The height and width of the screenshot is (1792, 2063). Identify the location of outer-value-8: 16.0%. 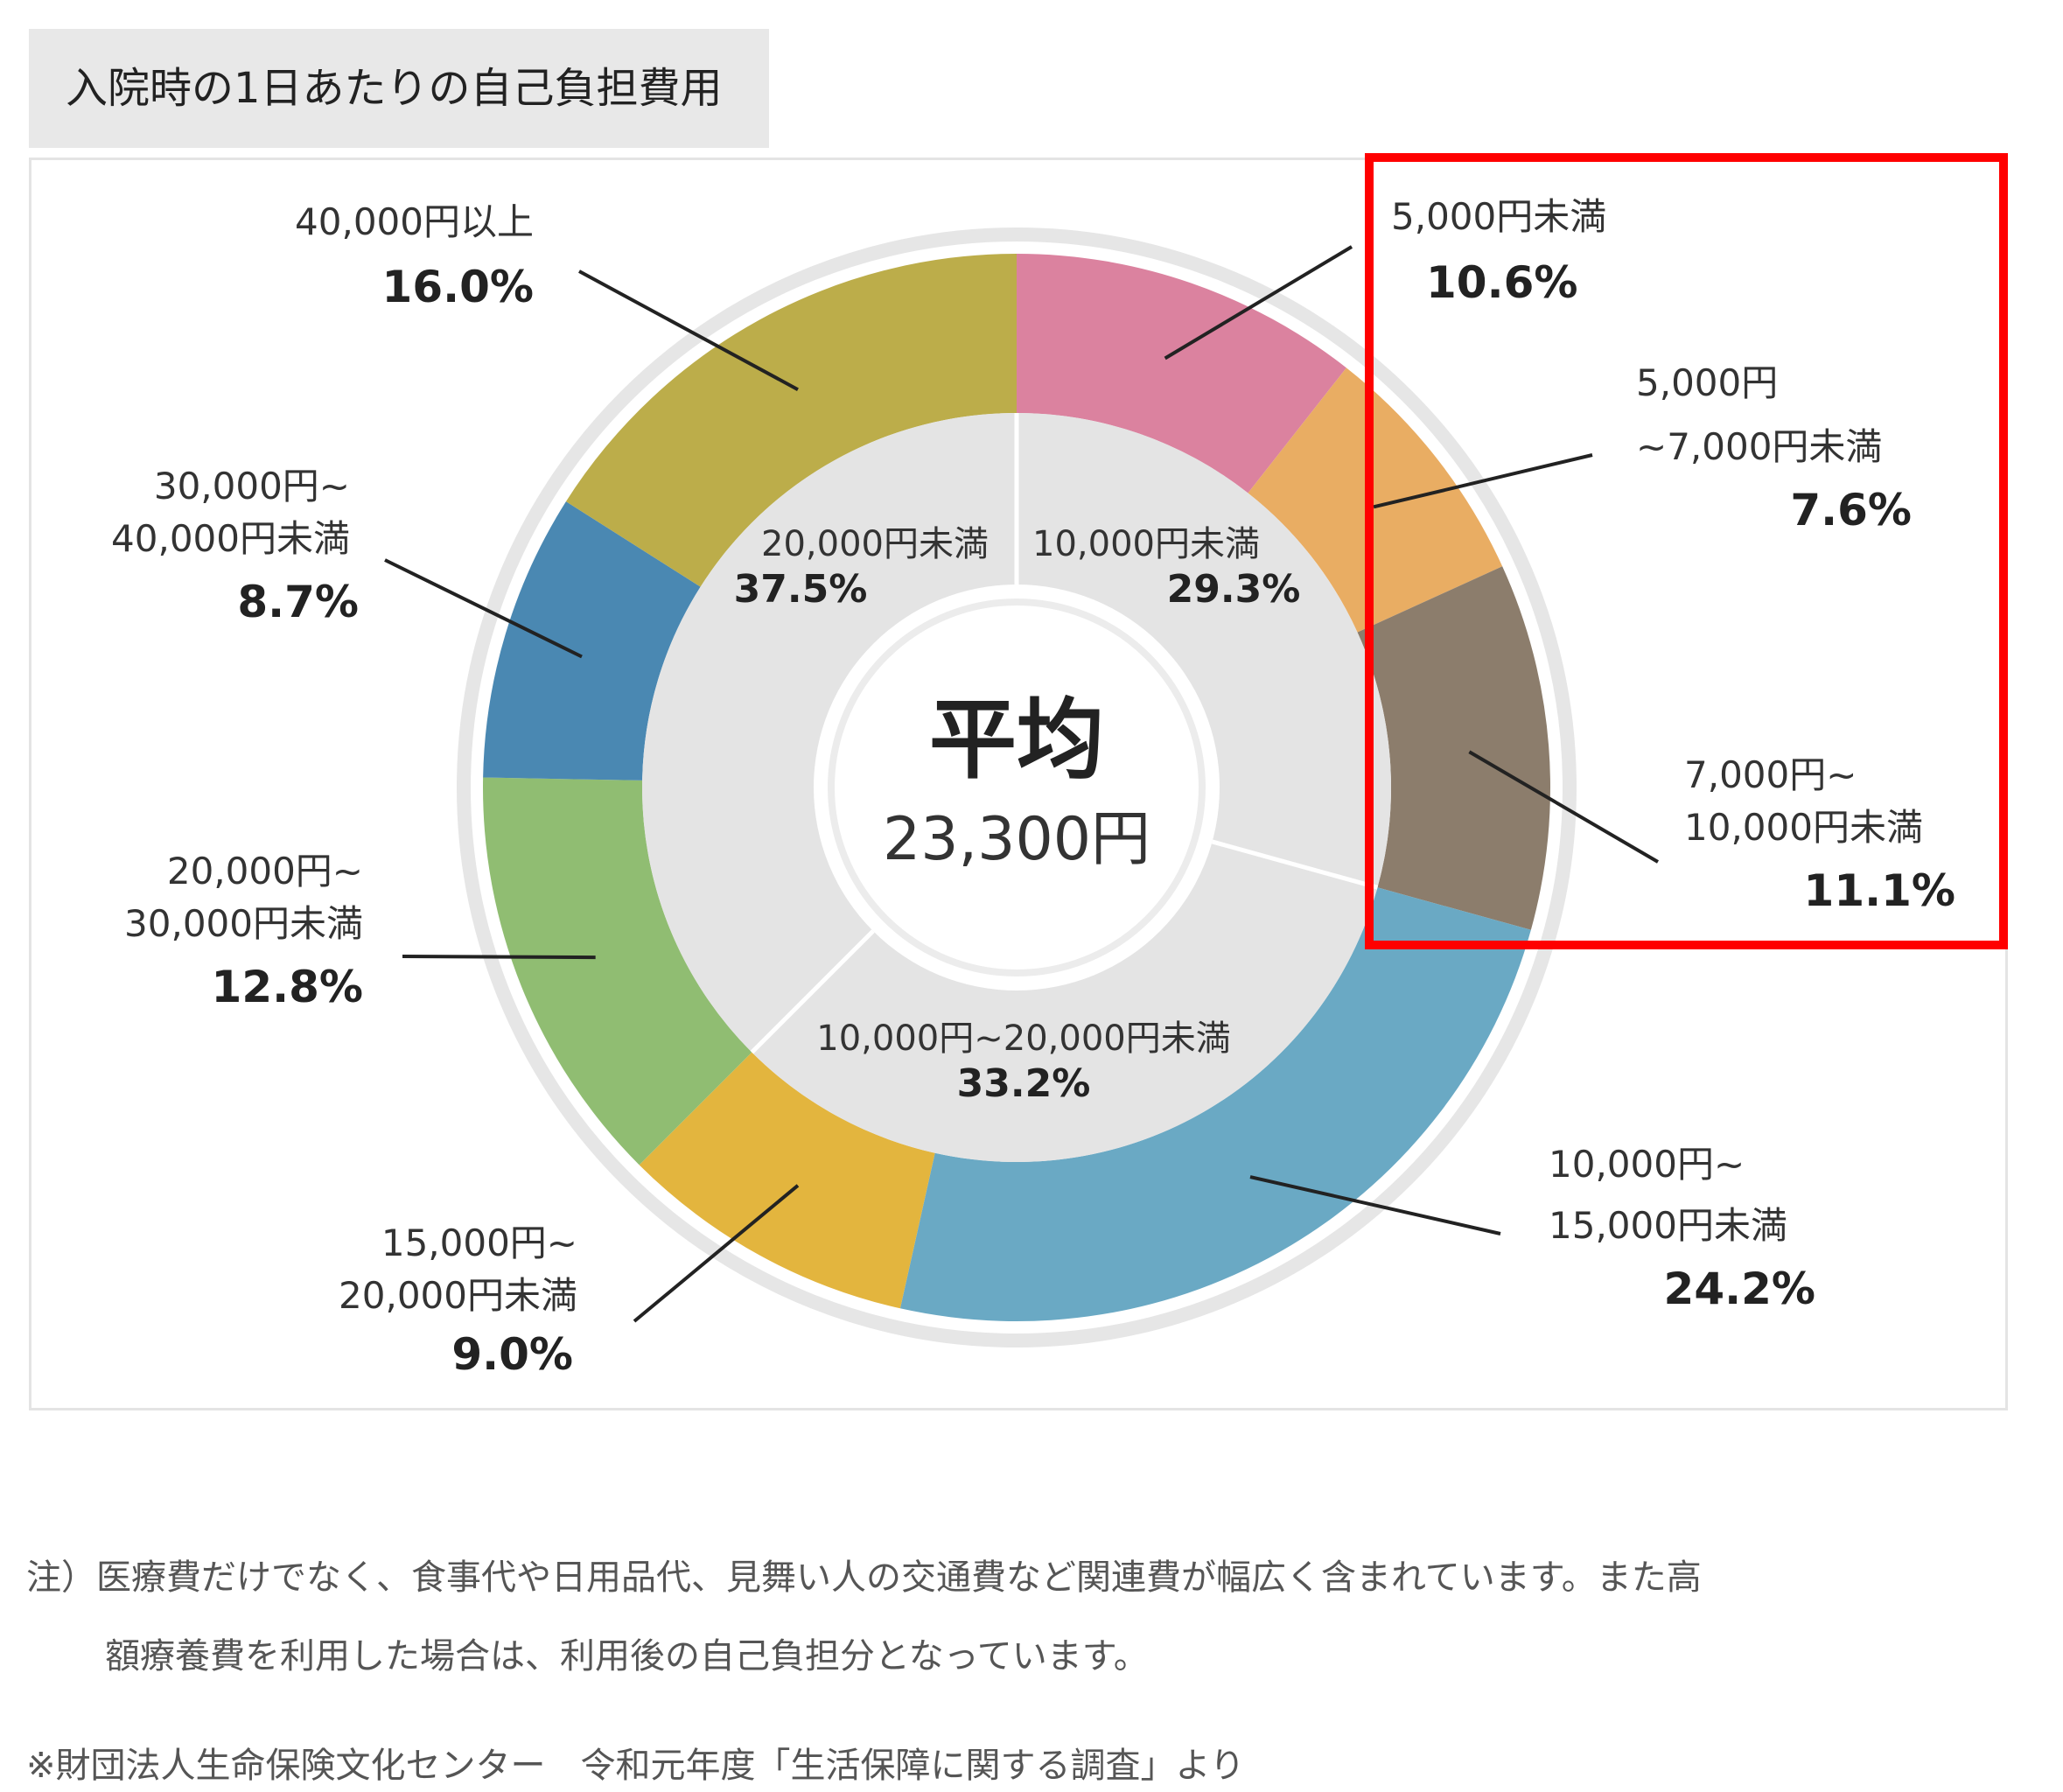
(458, 287).